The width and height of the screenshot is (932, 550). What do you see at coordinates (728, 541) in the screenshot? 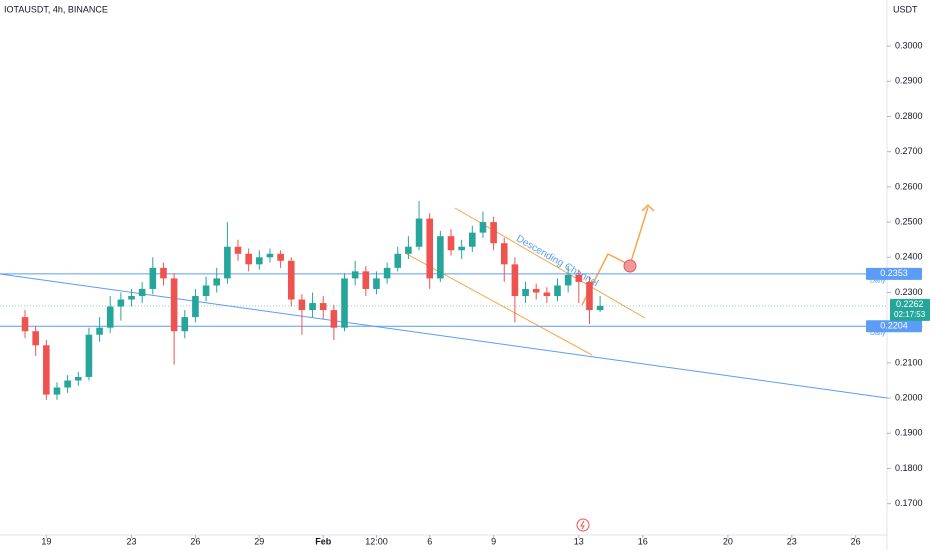
I see `x-tick-label: 20` at bounding box center [728, 541].